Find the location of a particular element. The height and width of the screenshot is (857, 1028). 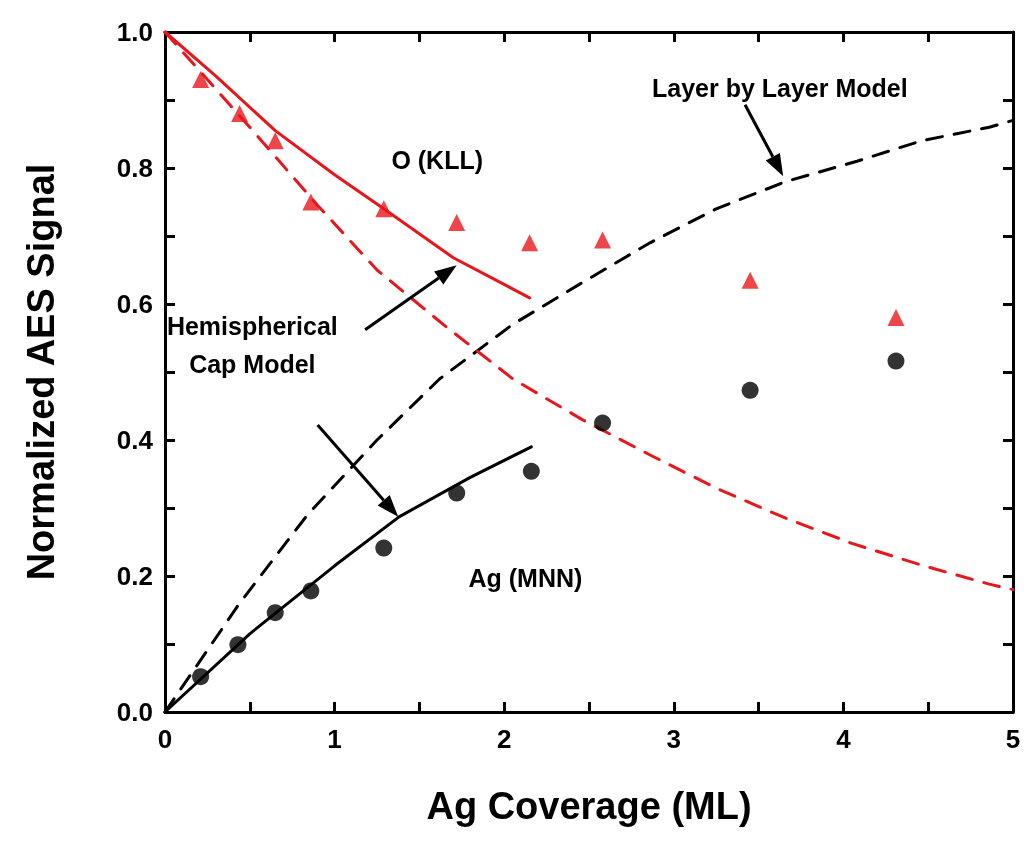

y-tick-label: 0.2 is located at coordinates (134, 576).